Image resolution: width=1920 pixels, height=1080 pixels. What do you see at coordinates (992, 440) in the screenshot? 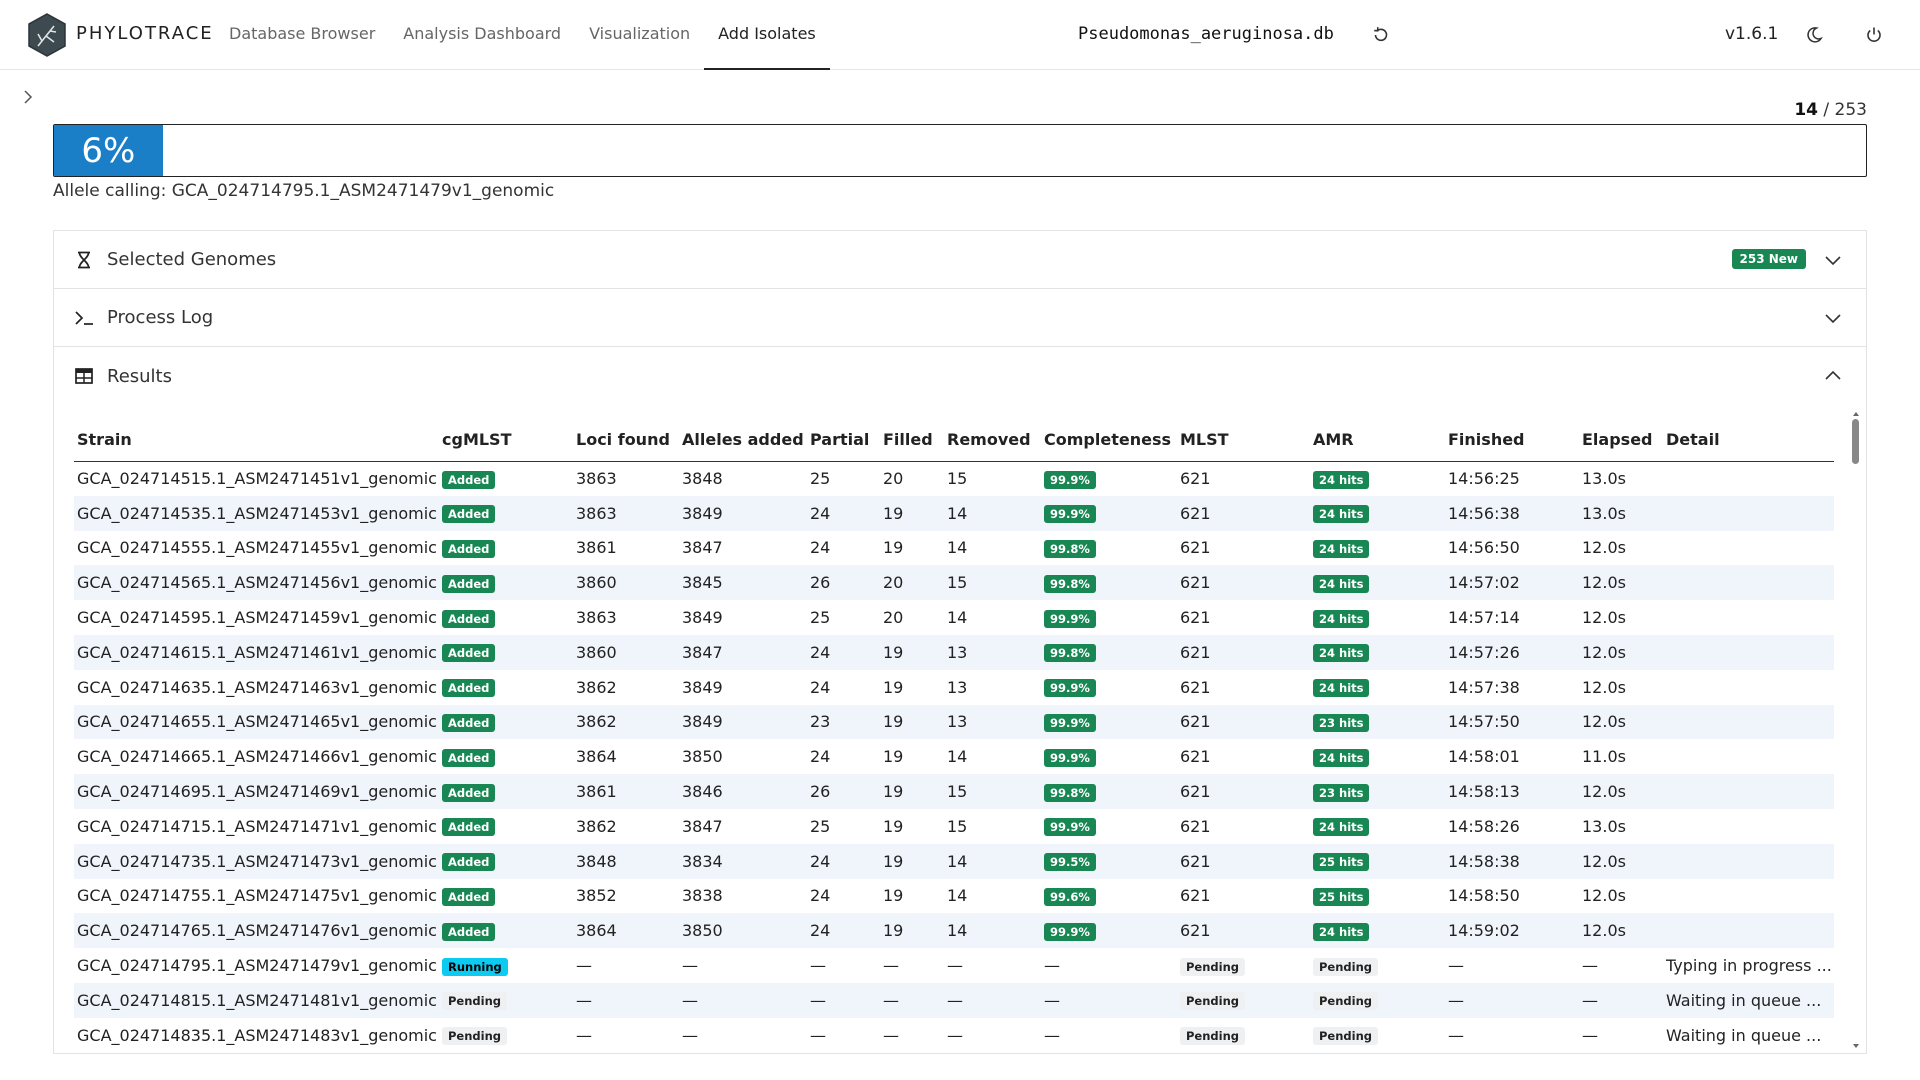
I see `column-header: Removed` at bounding box center [992, 440].